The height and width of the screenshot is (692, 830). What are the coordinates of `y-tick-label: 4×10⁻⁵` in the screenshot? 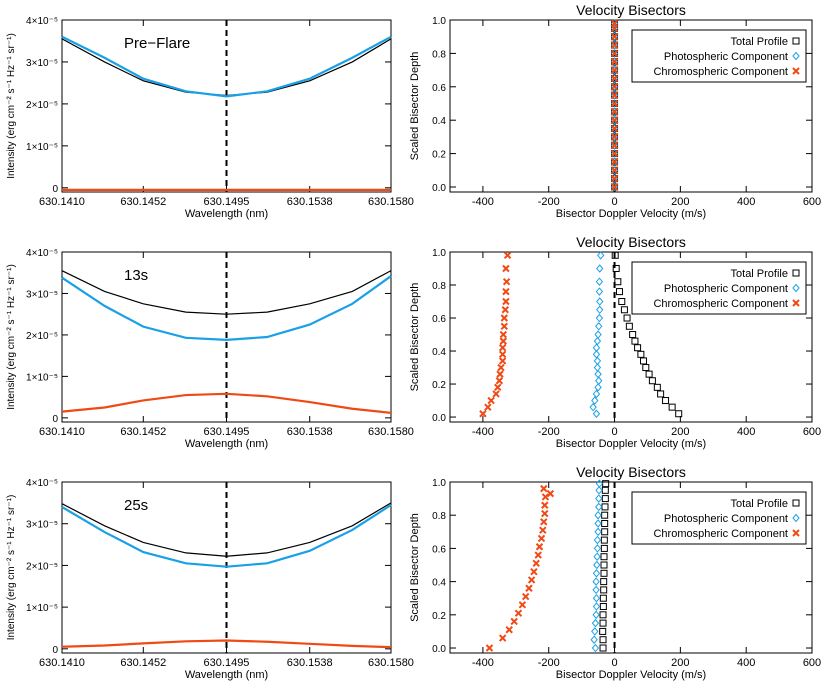 It's located at (42, 483).